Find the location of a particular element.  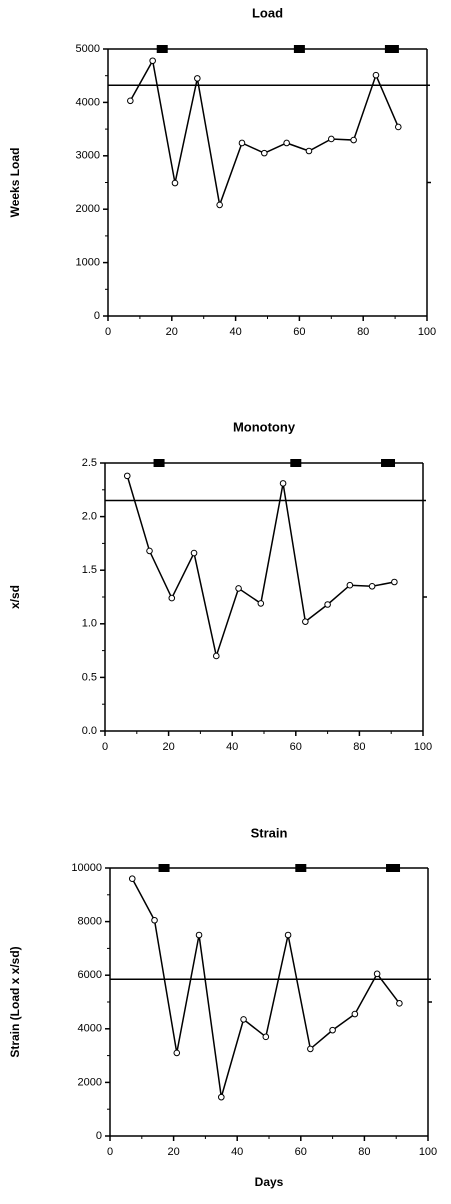

y-tick-label: 3000 is located at coordinates (88, 156).